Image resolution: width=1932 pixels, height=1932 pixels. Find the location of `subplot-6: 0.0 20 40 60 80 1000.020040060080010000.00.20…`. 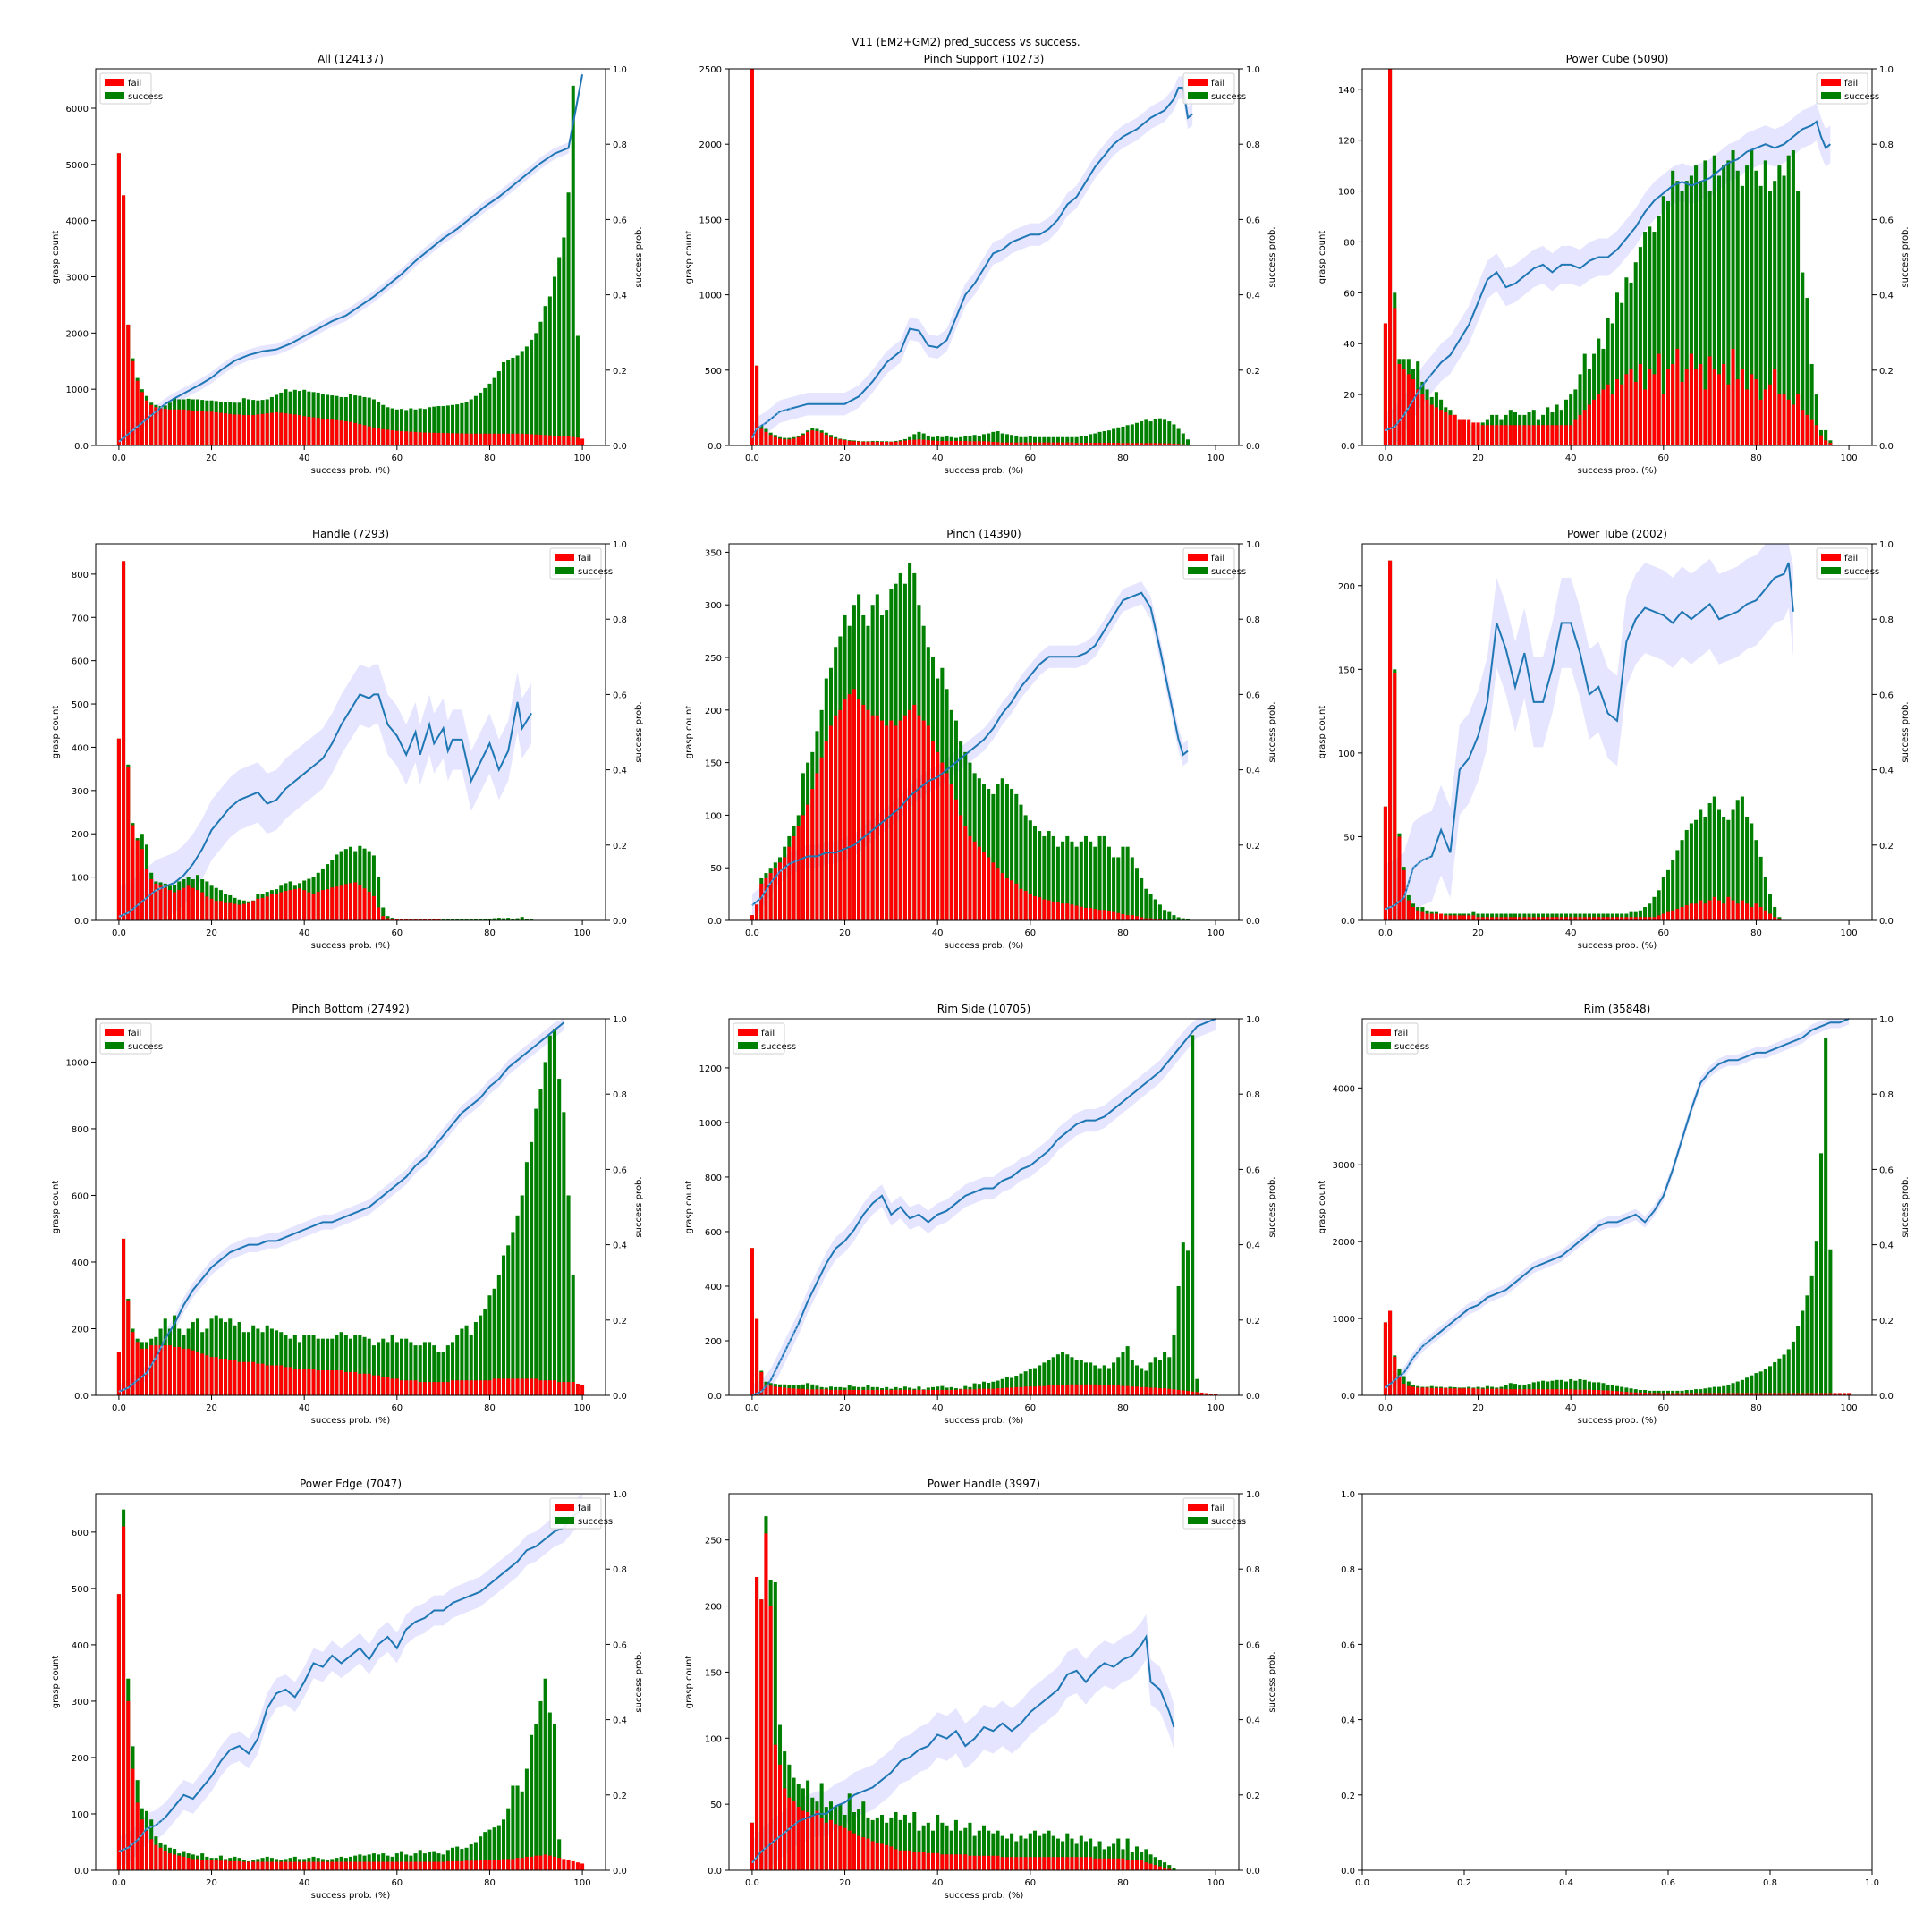

subplot-6: 0.0 20 40 60 80 1000.020040060080010000.00.20… is located at coordinates (347, 1214).